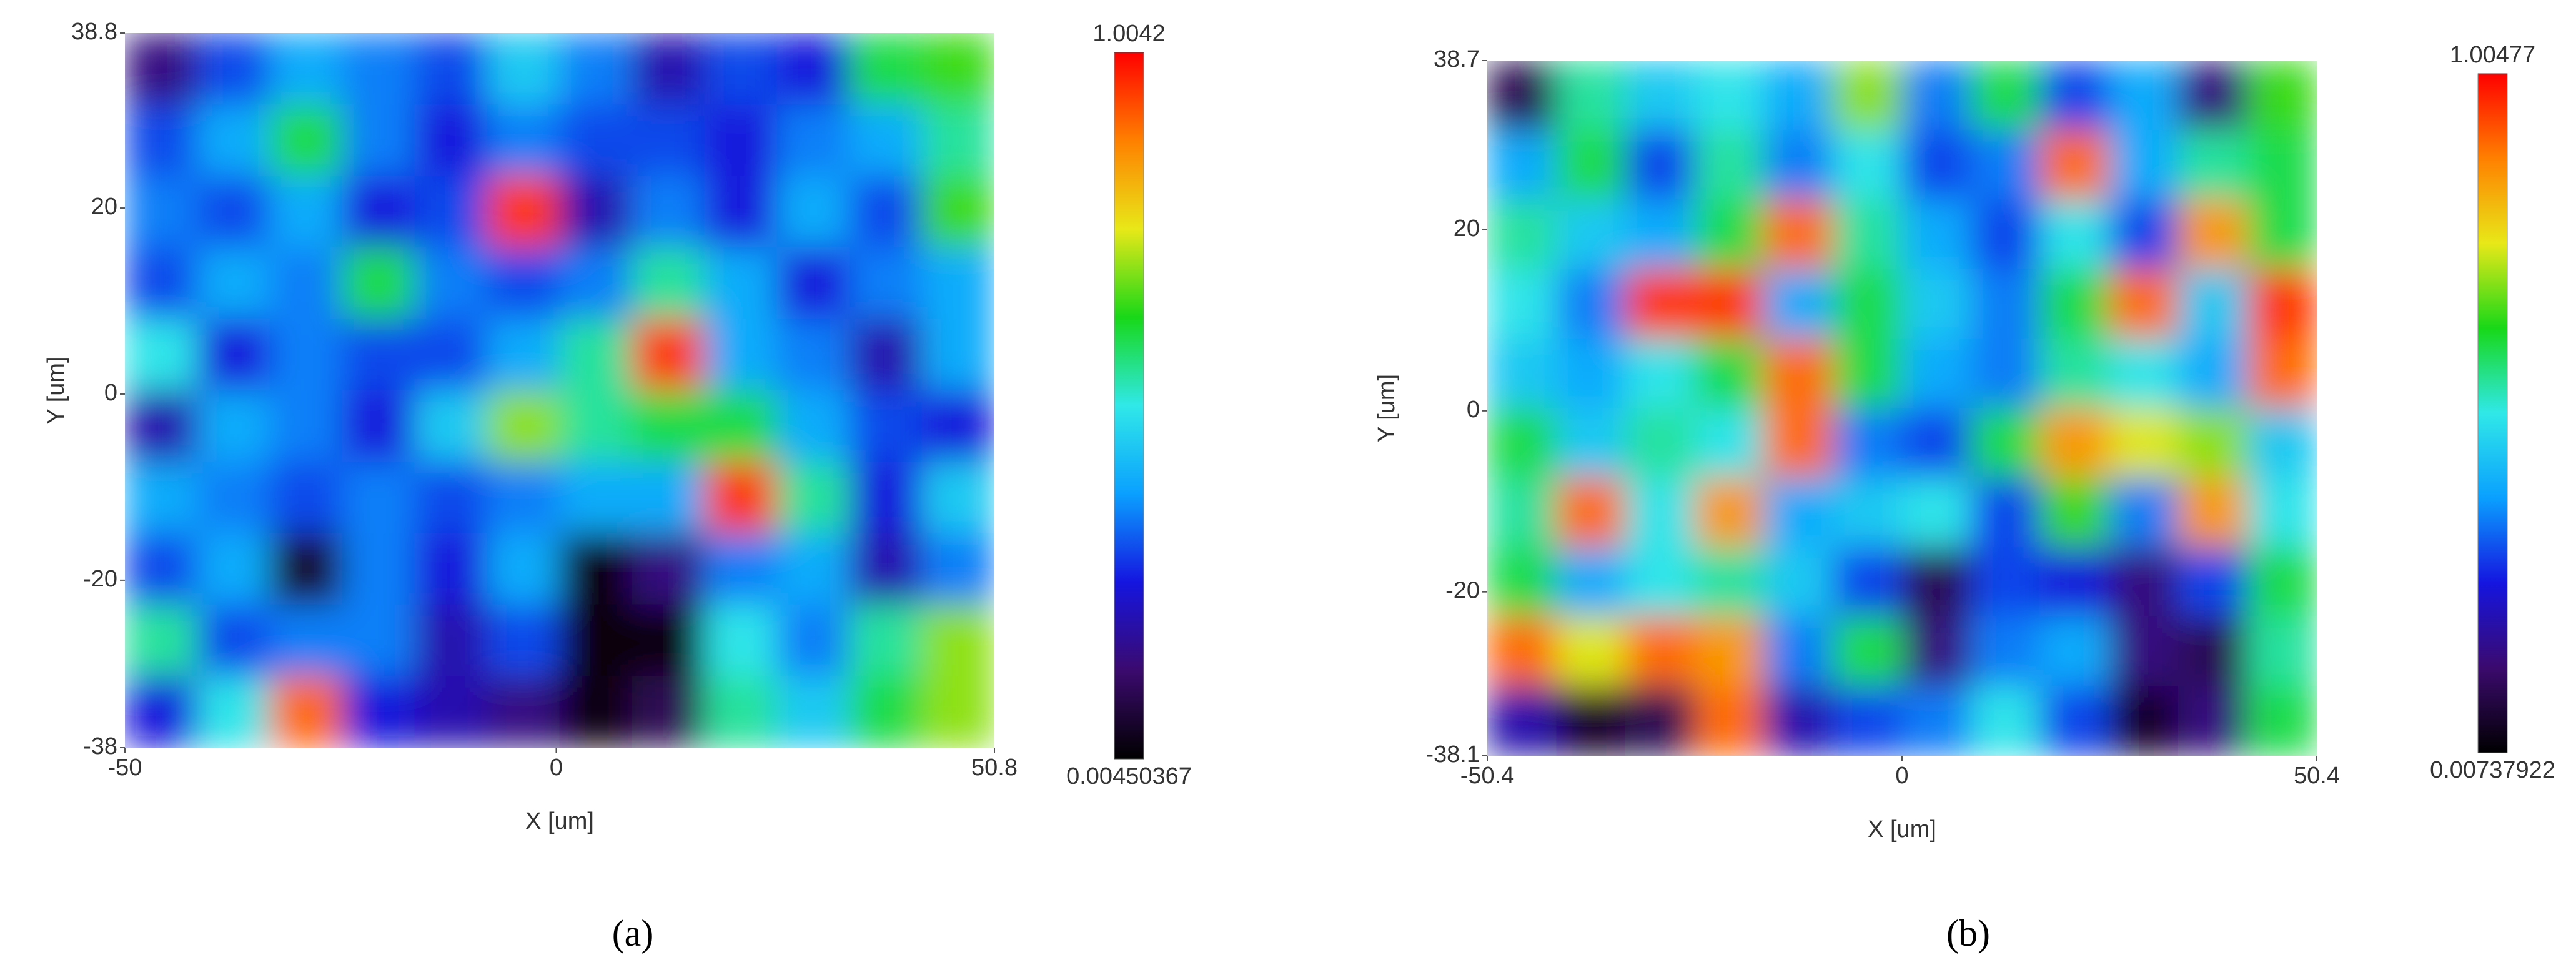 This screenshot has height=975, width=2576. What do you see at coordinates (1128, 34) in the screenshot?
I see `colorbar-label: 1.0042` at bounding box center [1128, 34].